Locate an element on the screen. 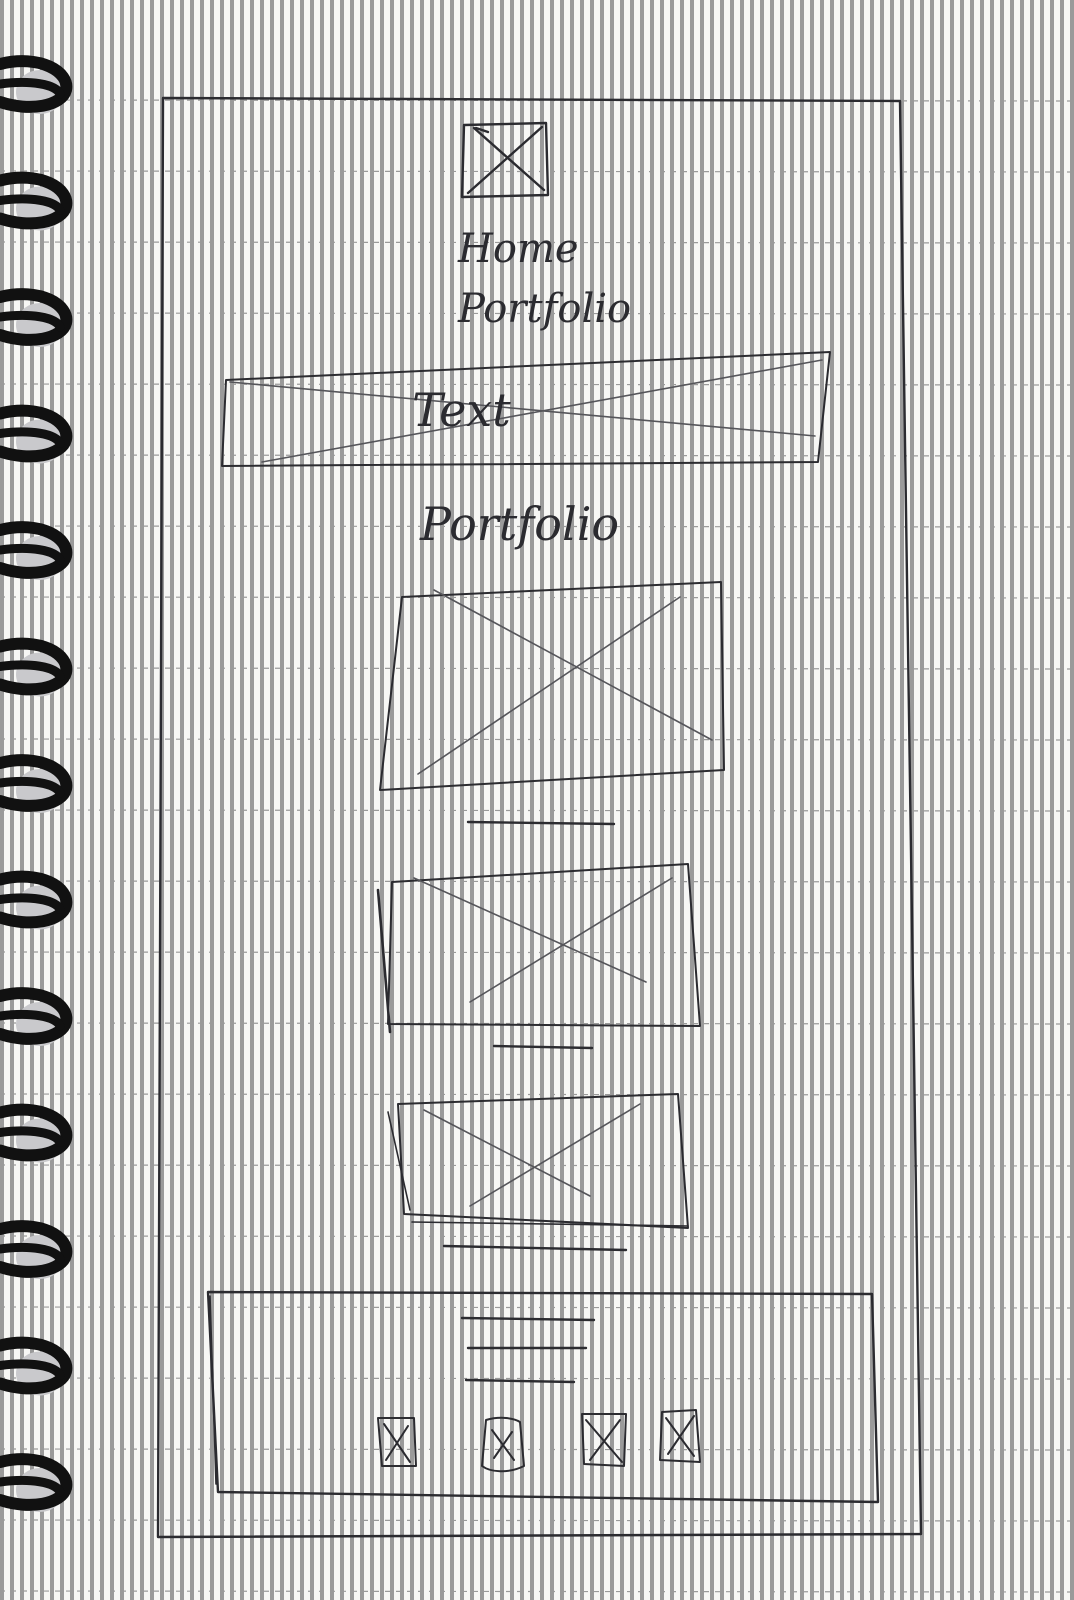  footer-box is located at coordinates (543, 1397).